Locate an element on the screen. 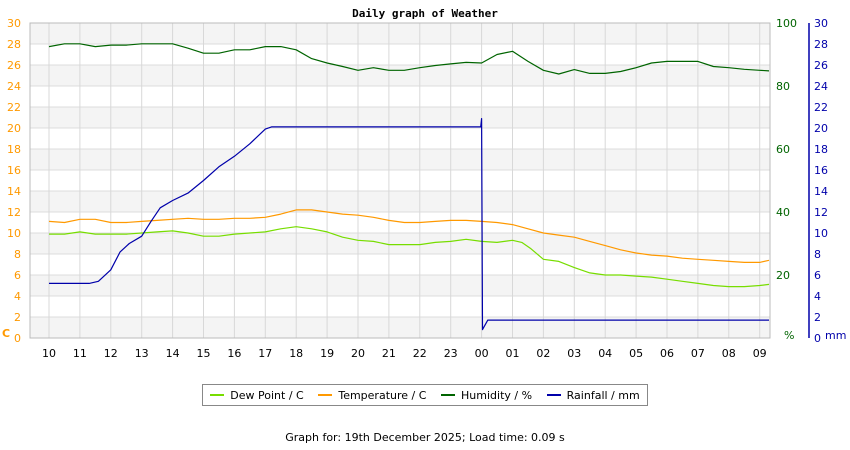  y-rainfall-tick-label: 12 is located at coordinates (821, 212).